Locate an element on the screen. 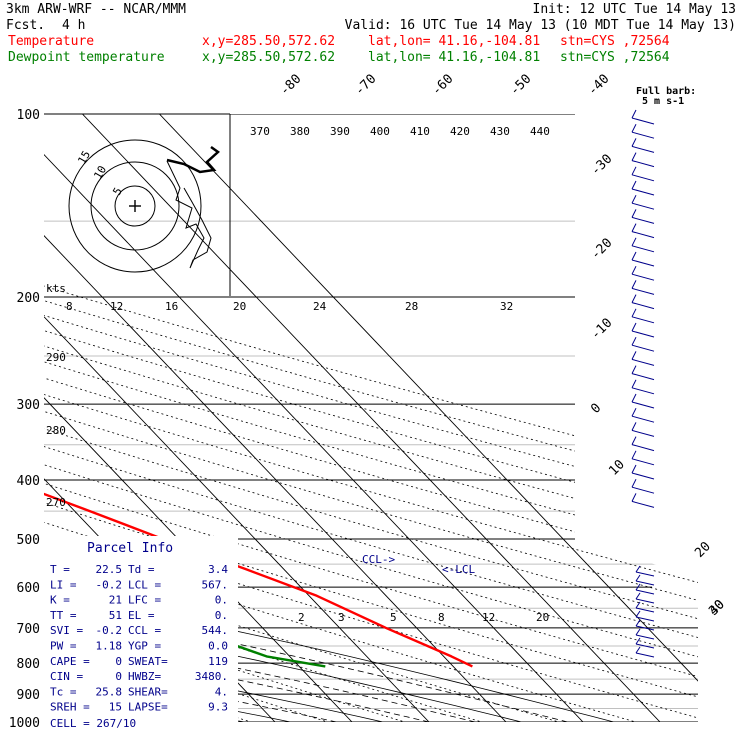 The image size is (740, 740). theta-label-400: 400 is located at coordinates (380, 131).